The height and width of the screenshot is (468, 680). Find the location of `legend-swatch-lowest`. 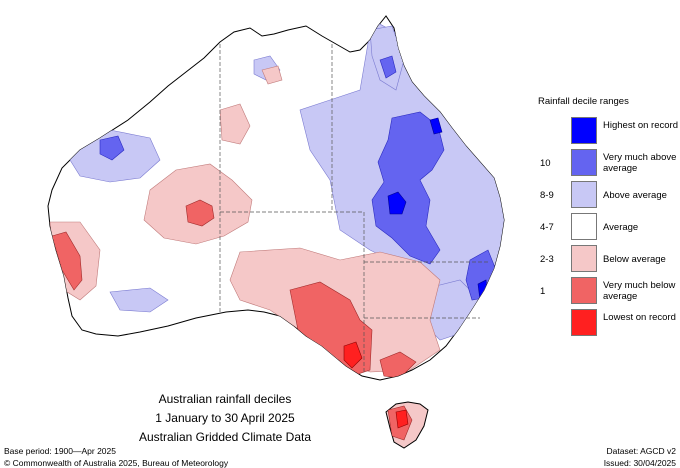

legend-swatch-lowest is located at coordinates (584, 322).